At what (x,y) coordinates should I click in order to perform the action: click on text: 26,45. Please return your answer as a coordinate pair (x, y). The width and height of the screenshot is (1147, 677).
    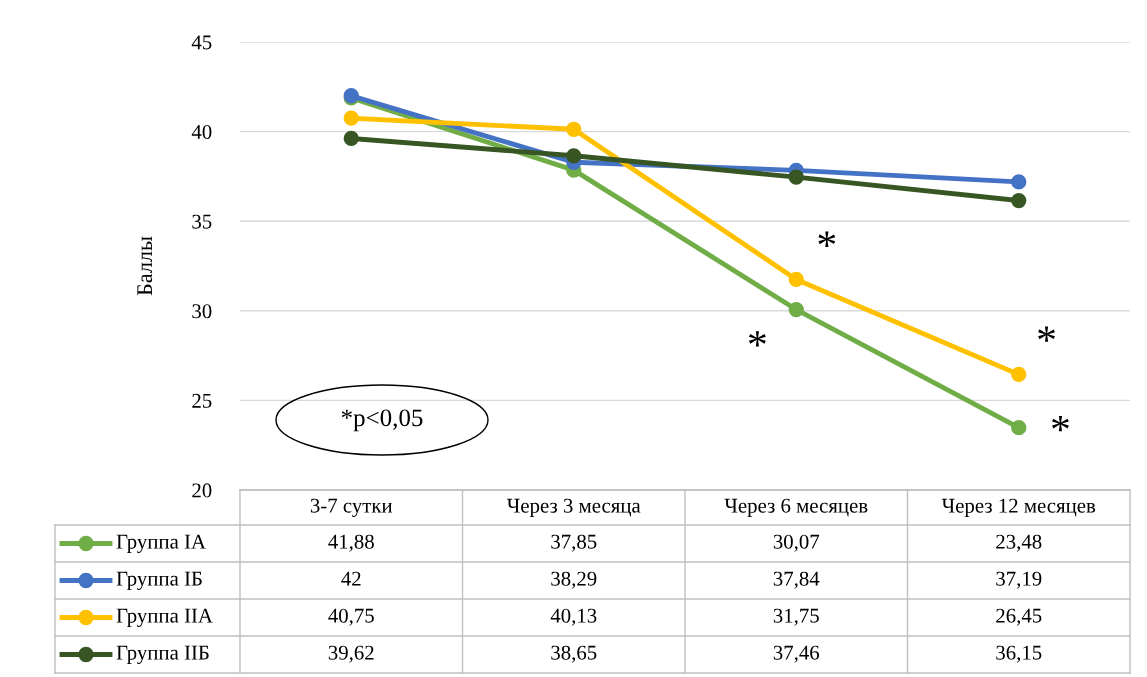
    Looking at the image, I should click on (1019, 617).